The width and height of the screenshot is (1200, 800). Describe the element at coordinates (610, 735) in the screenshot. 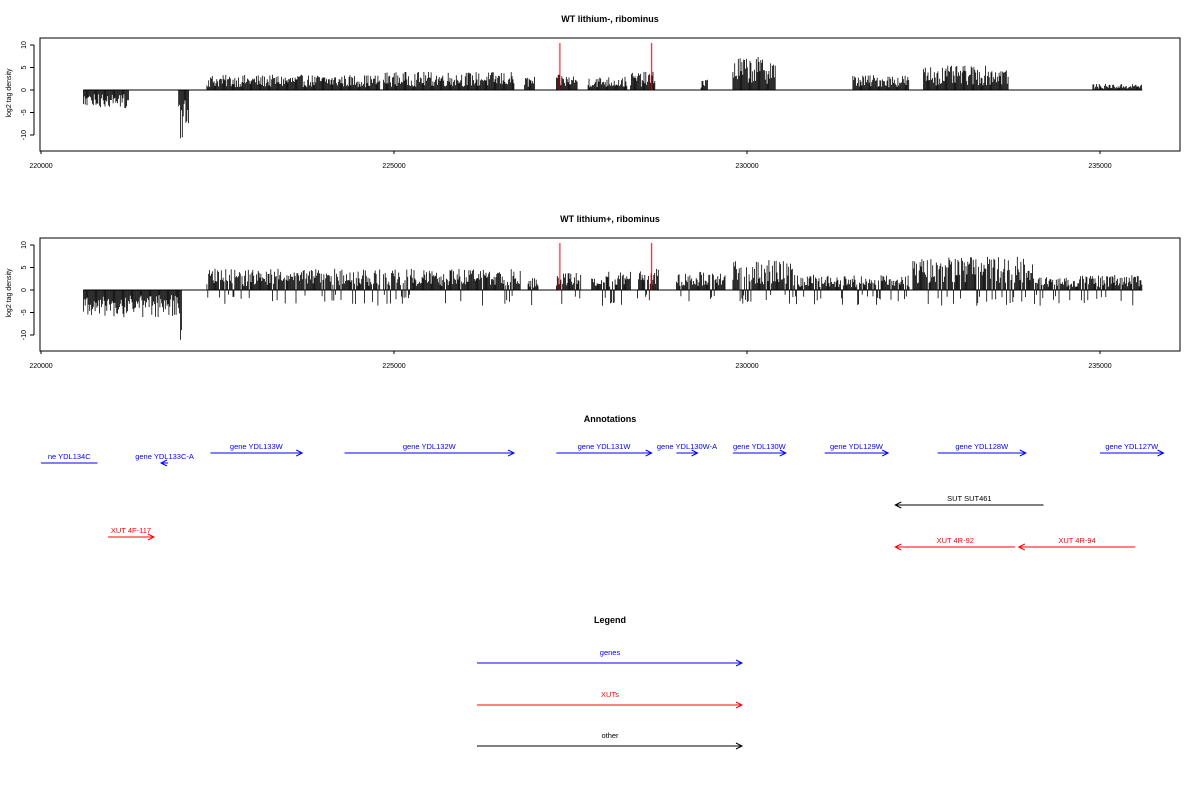

I see `legend-label: other` at that location.